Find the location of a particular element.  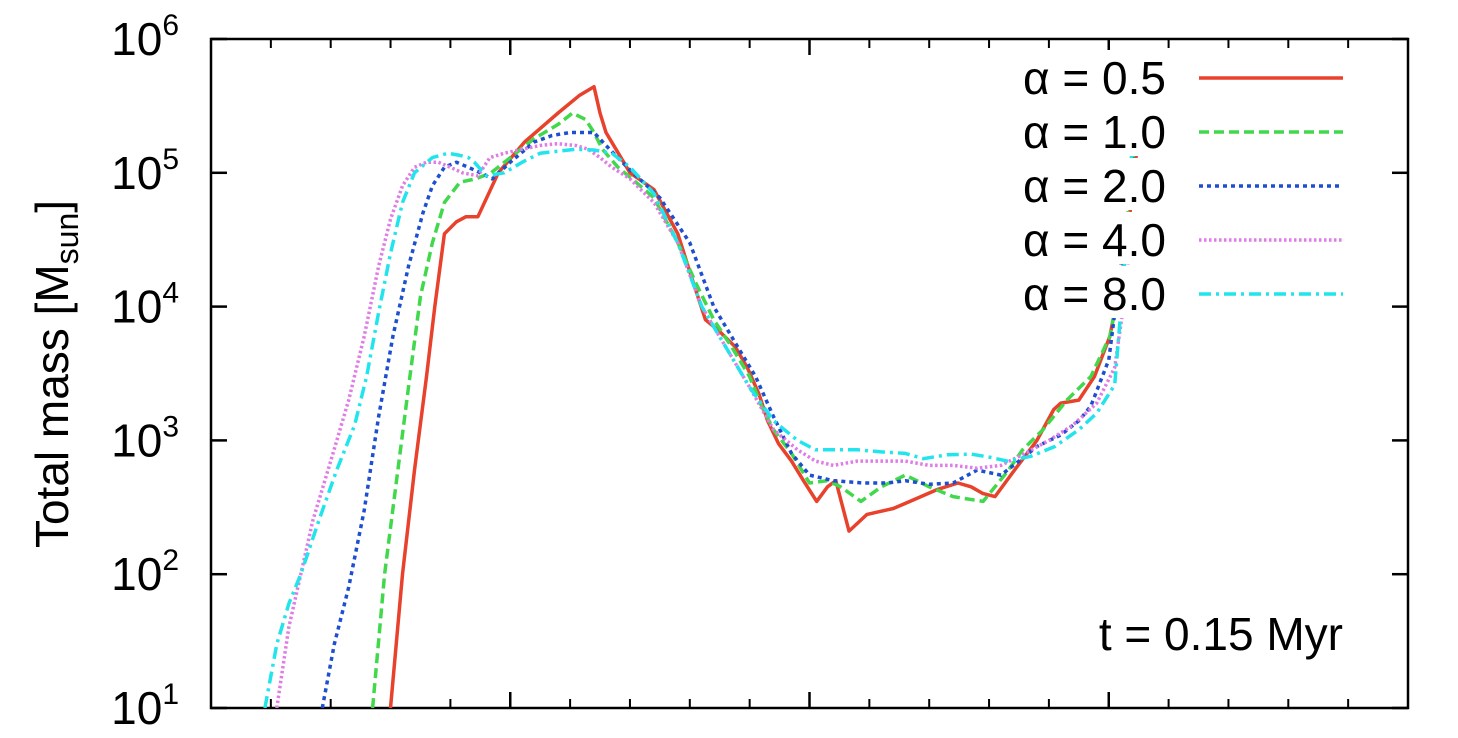

y-tick-label-1: 10² is located at coordinates (145, 572).